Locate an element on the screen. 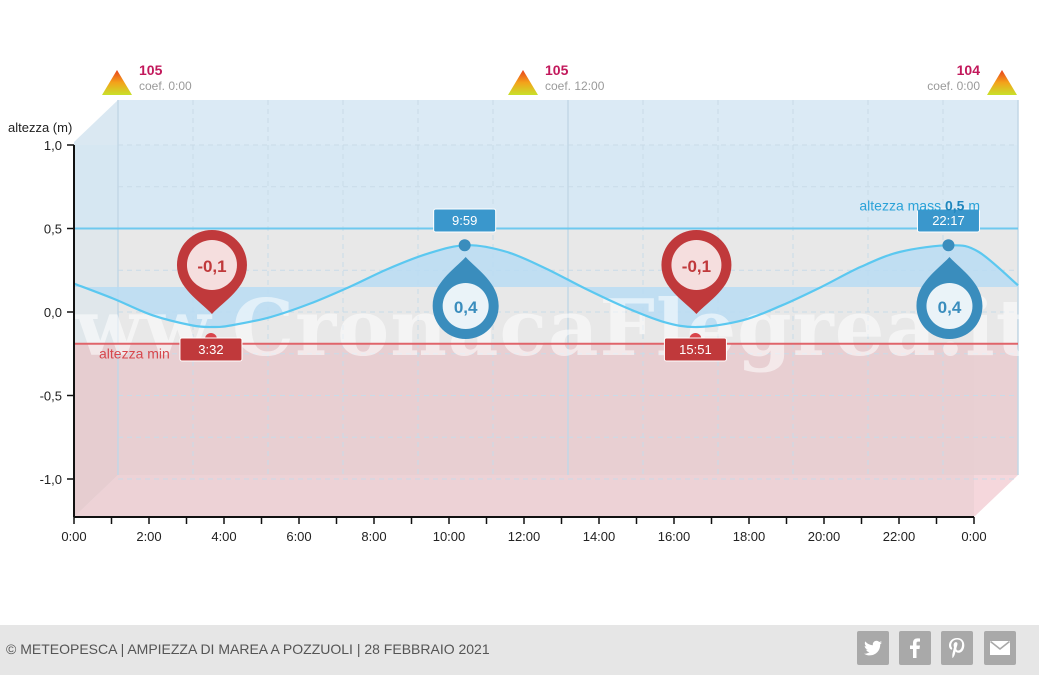 Image resolution: width=1039 pixels, height=675 pixels. pinterest-icon is located at coordinates (957, 648).